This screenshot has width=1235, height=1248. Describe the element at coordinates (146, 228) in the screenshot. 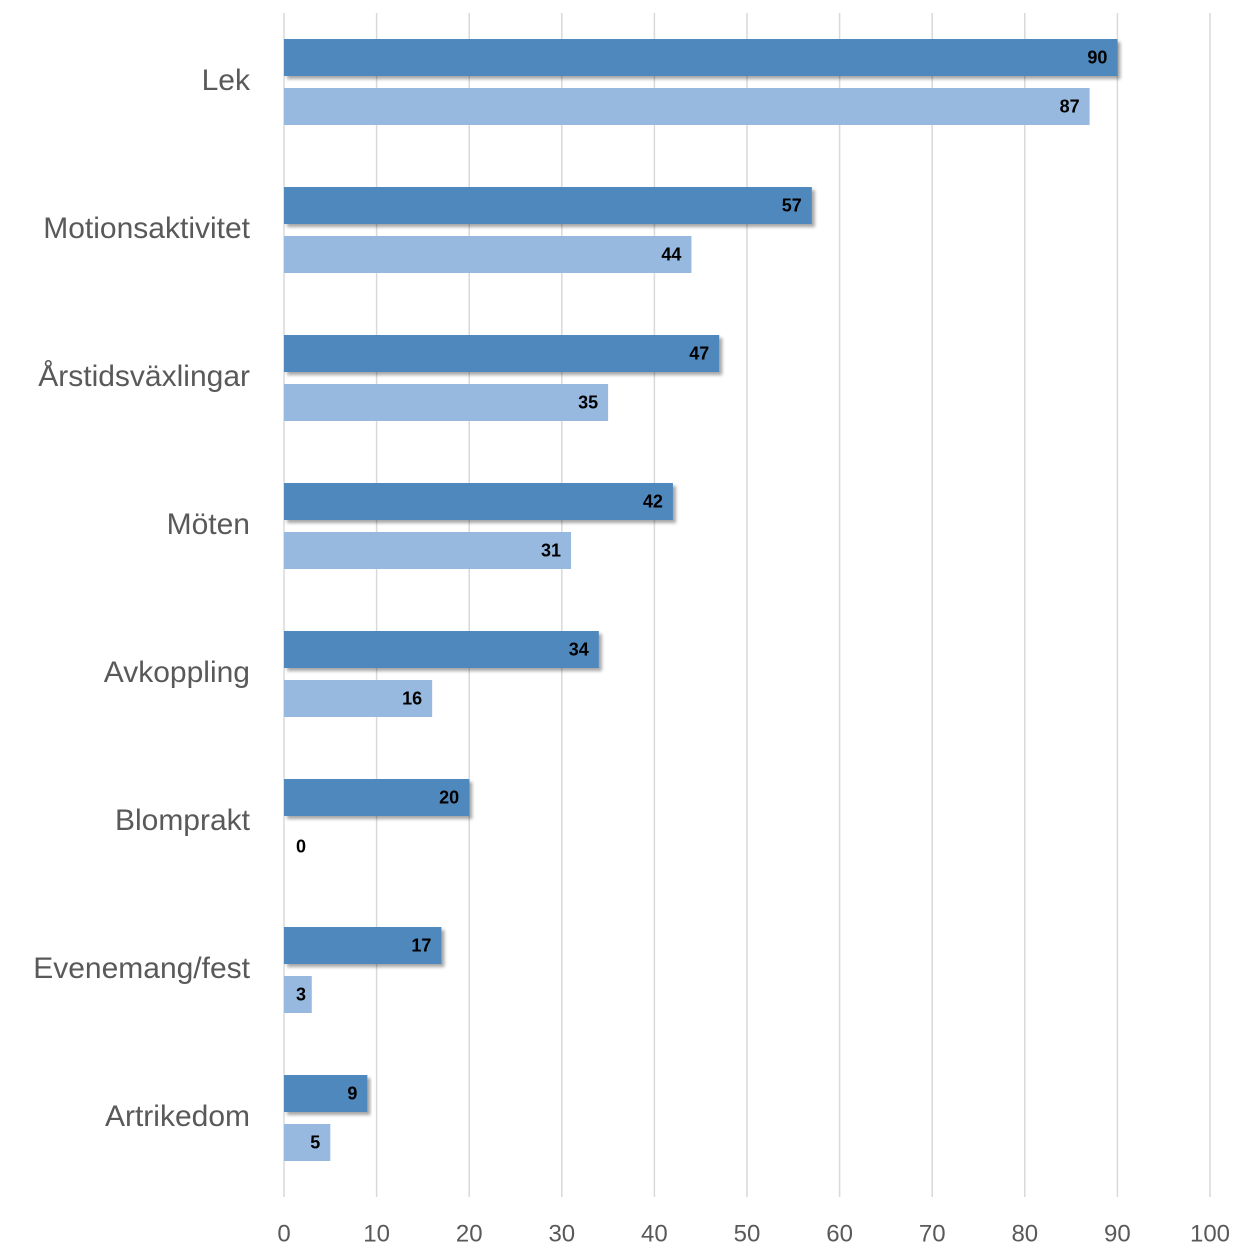

I see `category-label: Motionsaktivitet` at that location.